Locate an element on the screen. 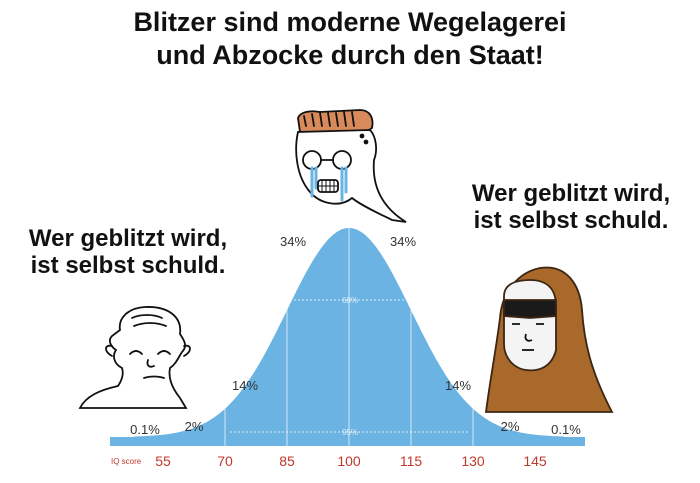 This screenshot has width=700, height=483. pct-right-tail: 2% is located at coordinates (510, 426).